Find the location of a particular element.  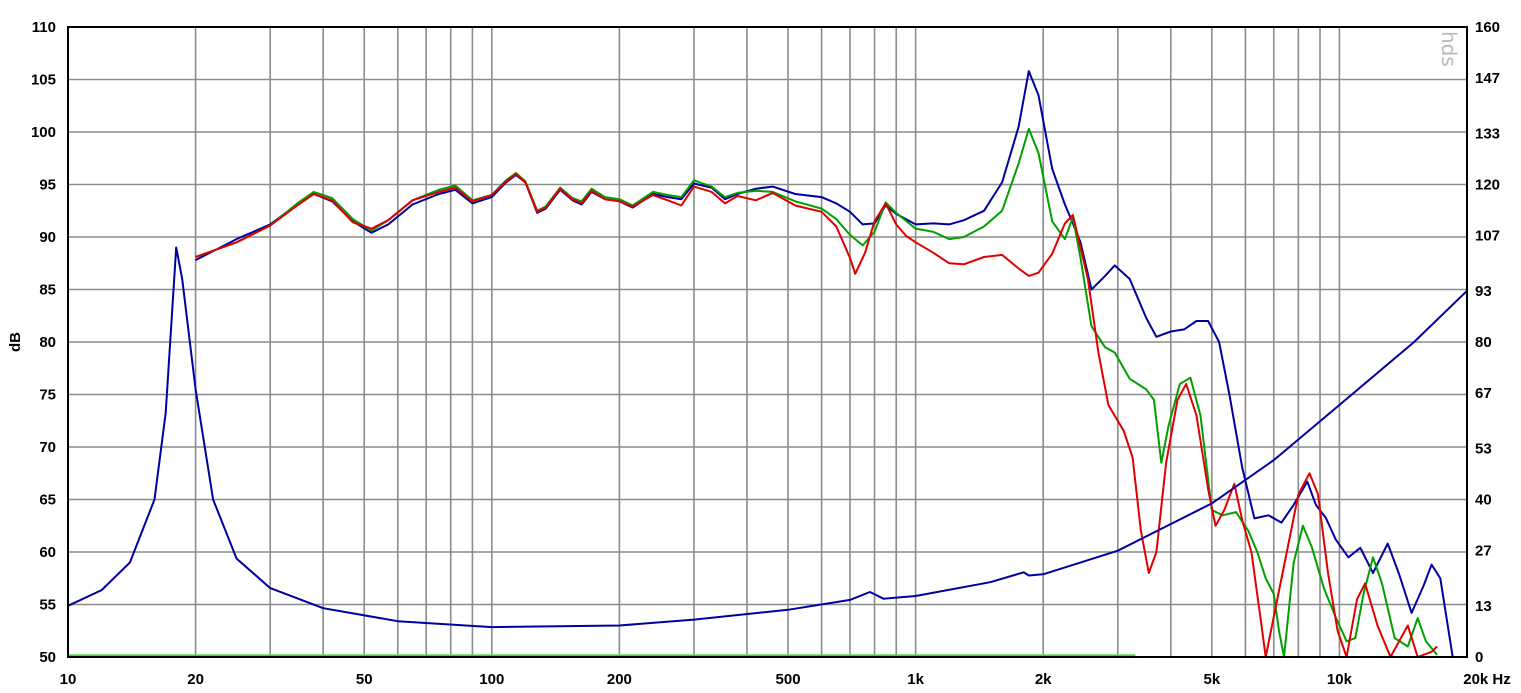

x-tick-label: 1k is located at coordinates (915, 679).